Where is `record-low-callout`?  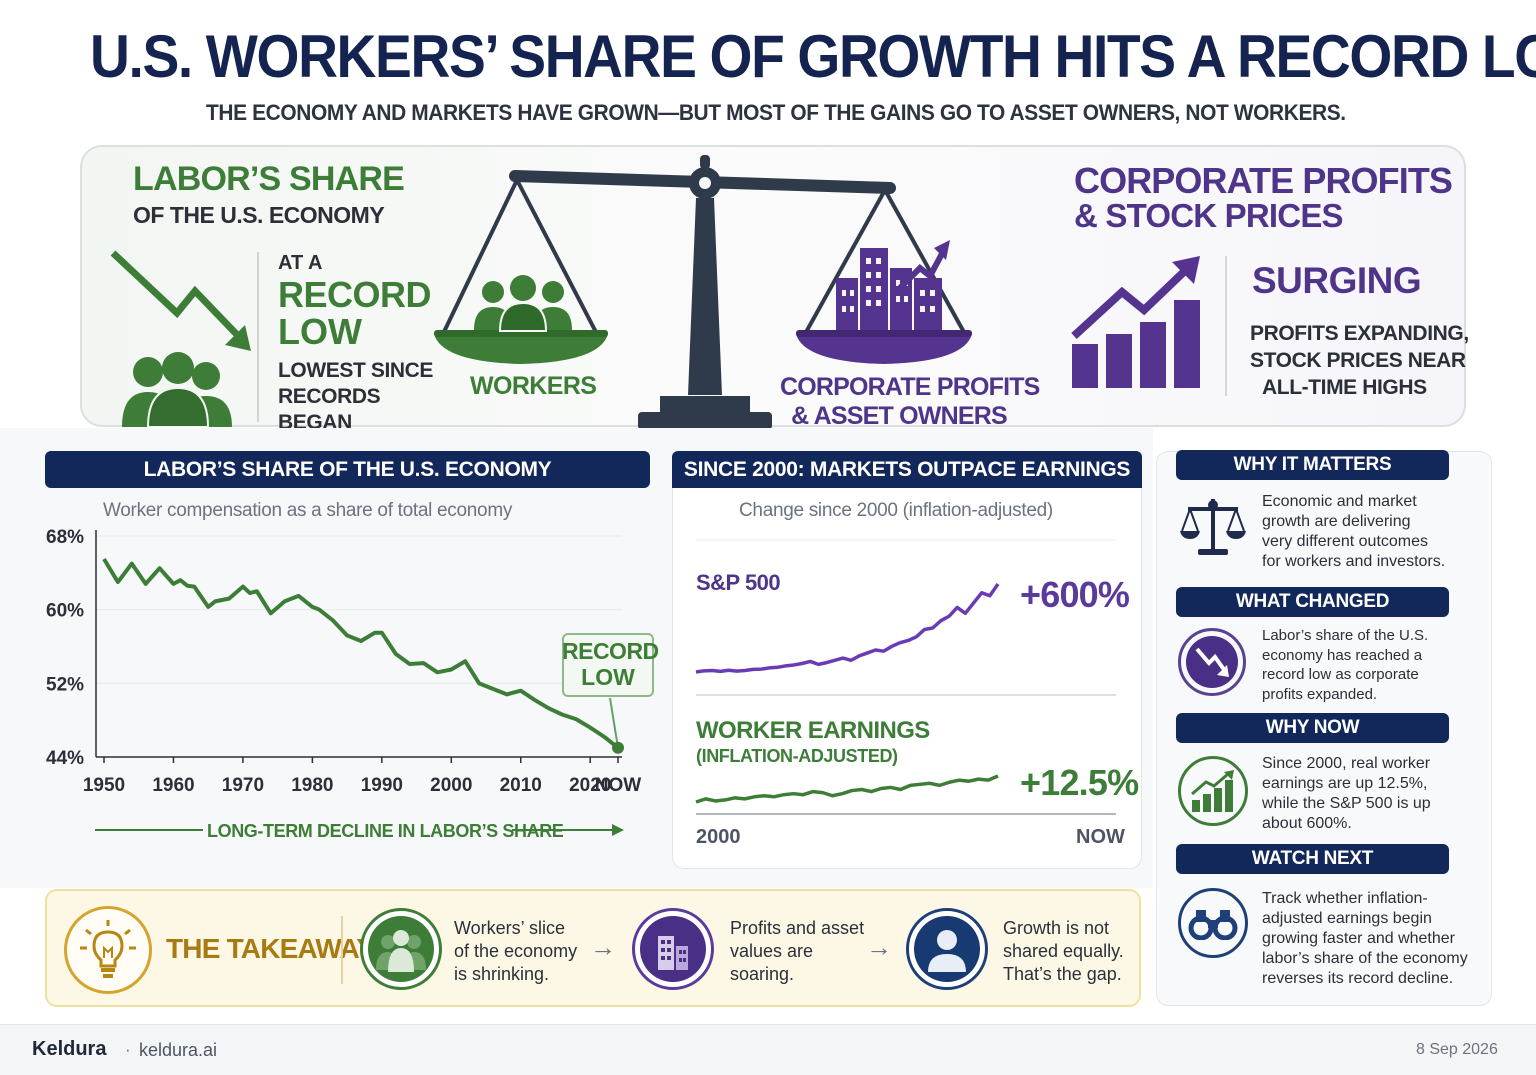 record-low-callout is located at coordinates (608, 665).